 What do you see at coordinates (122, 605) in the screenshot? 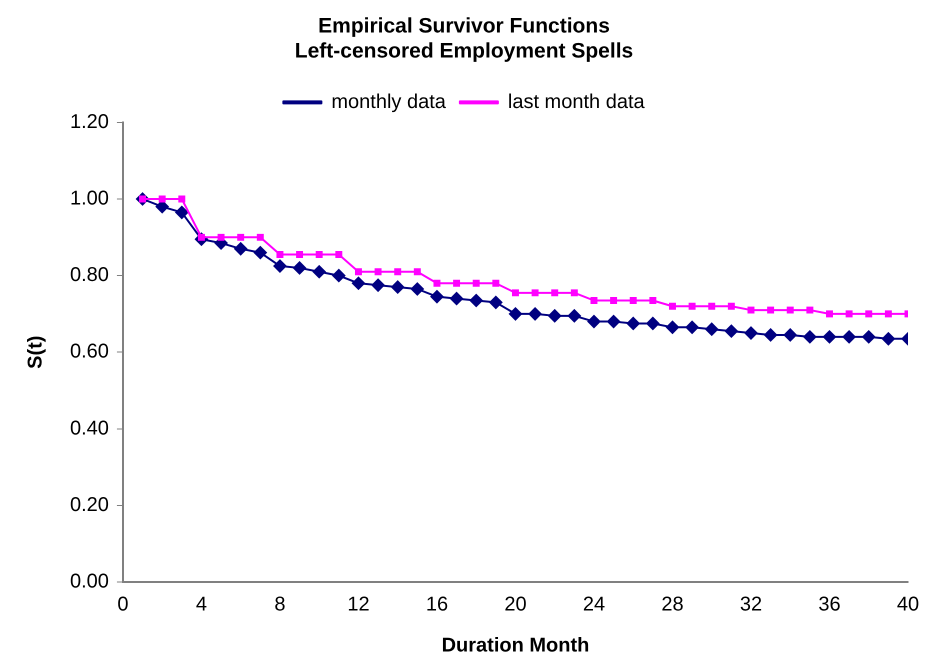
I see `x-tick-label: 0` at bounding box center [122, 605].